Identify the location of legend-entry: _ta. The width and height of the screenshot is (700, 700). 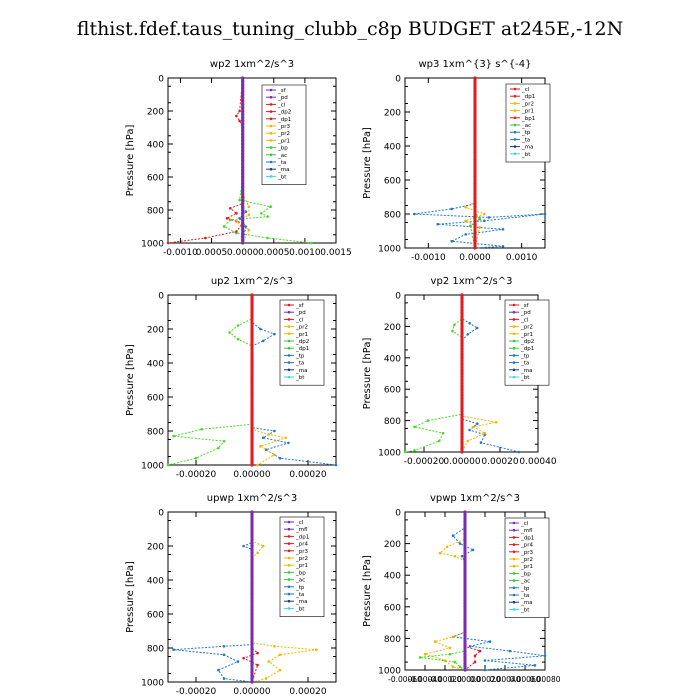
(299, 595).